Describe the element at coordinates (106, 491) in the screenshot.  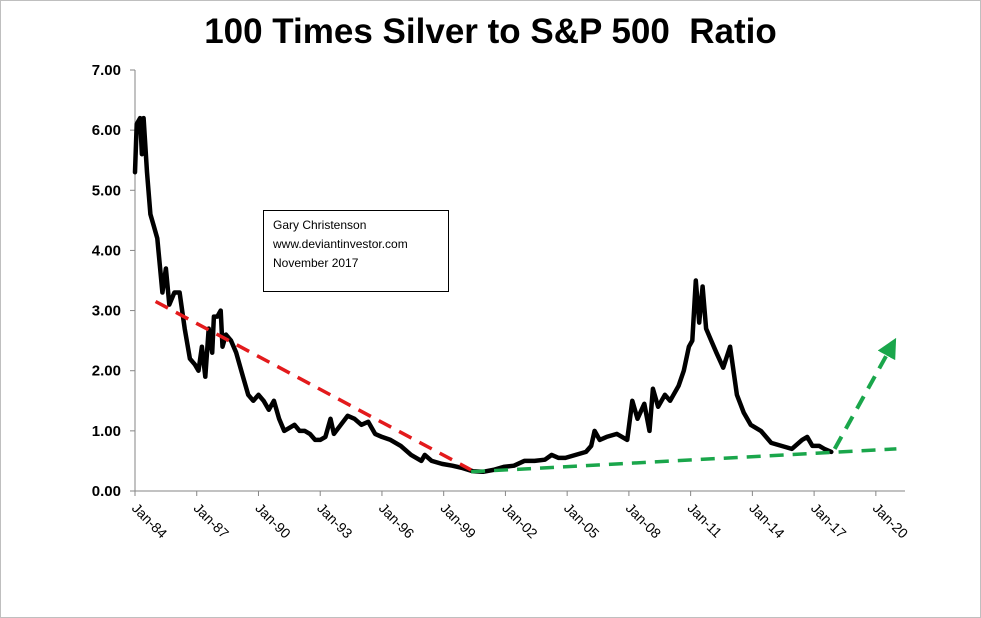
I see `y-tick-label: 0.00` at that location.